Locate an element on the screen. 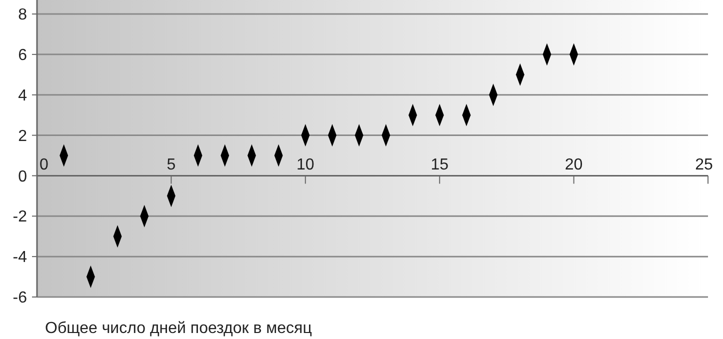 This screenshot has width=723, height=339. y-tick-label: -6 is located at coordinates (20, 298).